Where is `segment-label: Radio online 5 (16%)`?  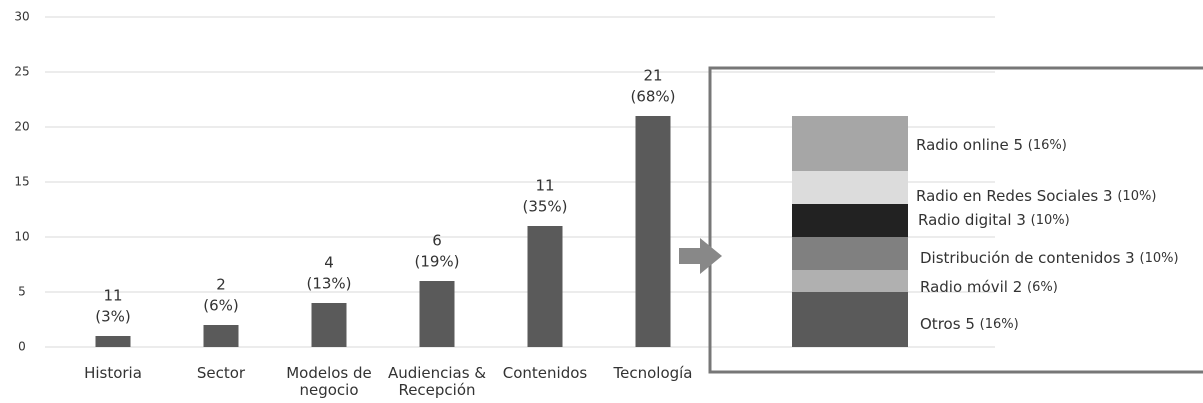
segment-label: Radio online 5 (16%) is located at coordinates (991, 145).